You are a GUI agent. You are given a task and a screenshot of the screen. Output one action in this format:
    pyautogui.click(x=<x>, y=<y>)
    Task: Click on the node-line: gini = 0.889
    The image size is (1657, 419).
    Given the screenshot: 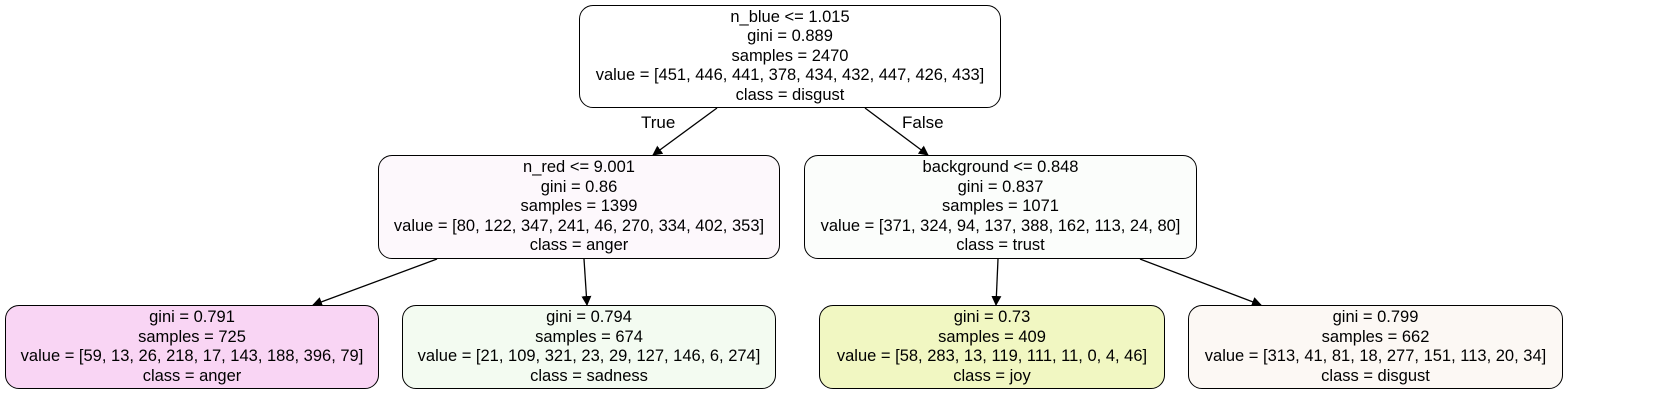 What is the action you would take?
    pyautogui.click(x=790, y=36)
    